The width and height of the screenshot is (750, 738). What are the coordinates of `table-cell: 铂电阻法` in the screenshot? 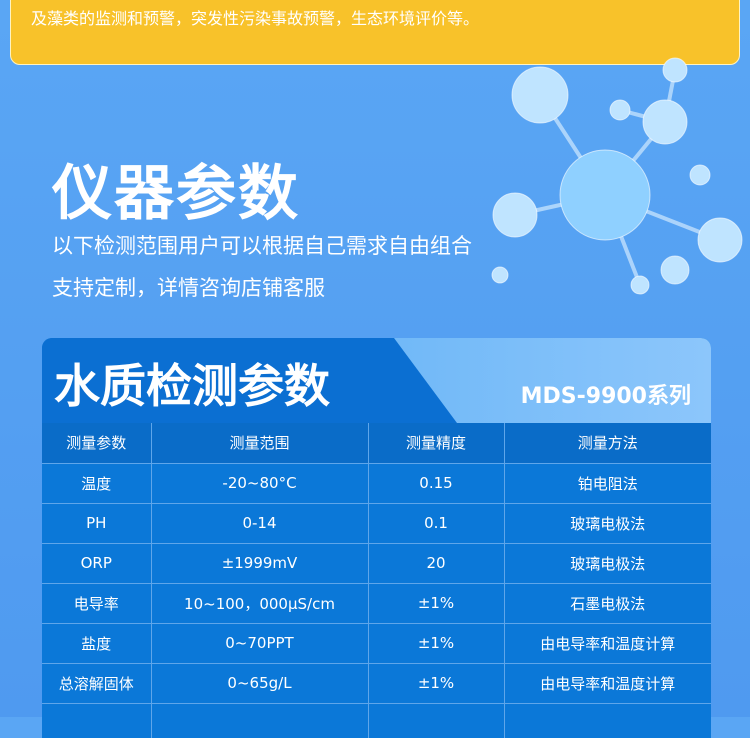 It's located at (607, 483).